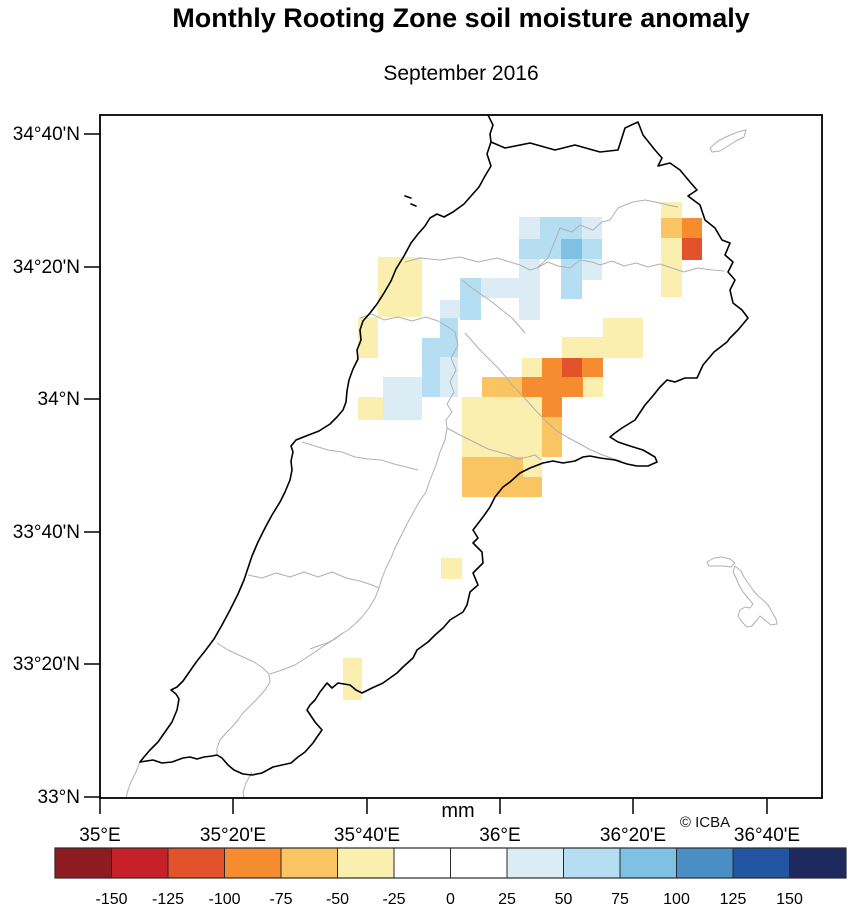 The image size is (866, 907). Describe the element at coordinates (46, 134) in the screenshot. I see `y-tick-label: 34°40'N` at that location.